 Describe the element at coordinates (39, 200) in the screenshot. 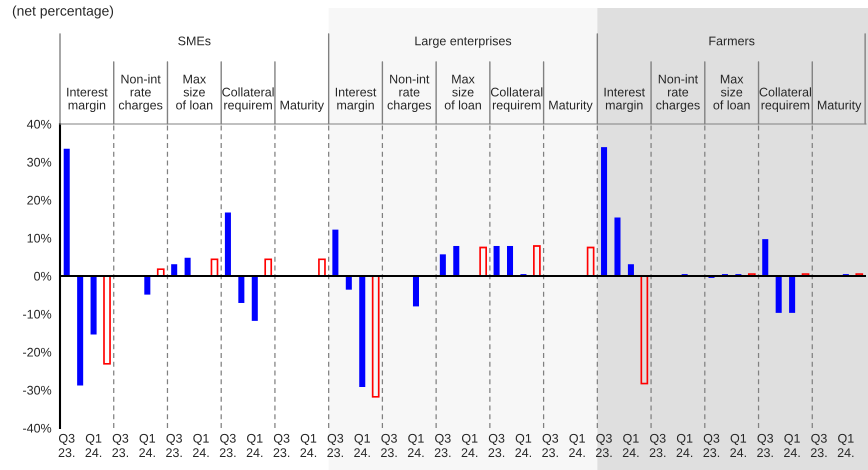

I see `y-tick-label: 20%` at that location.